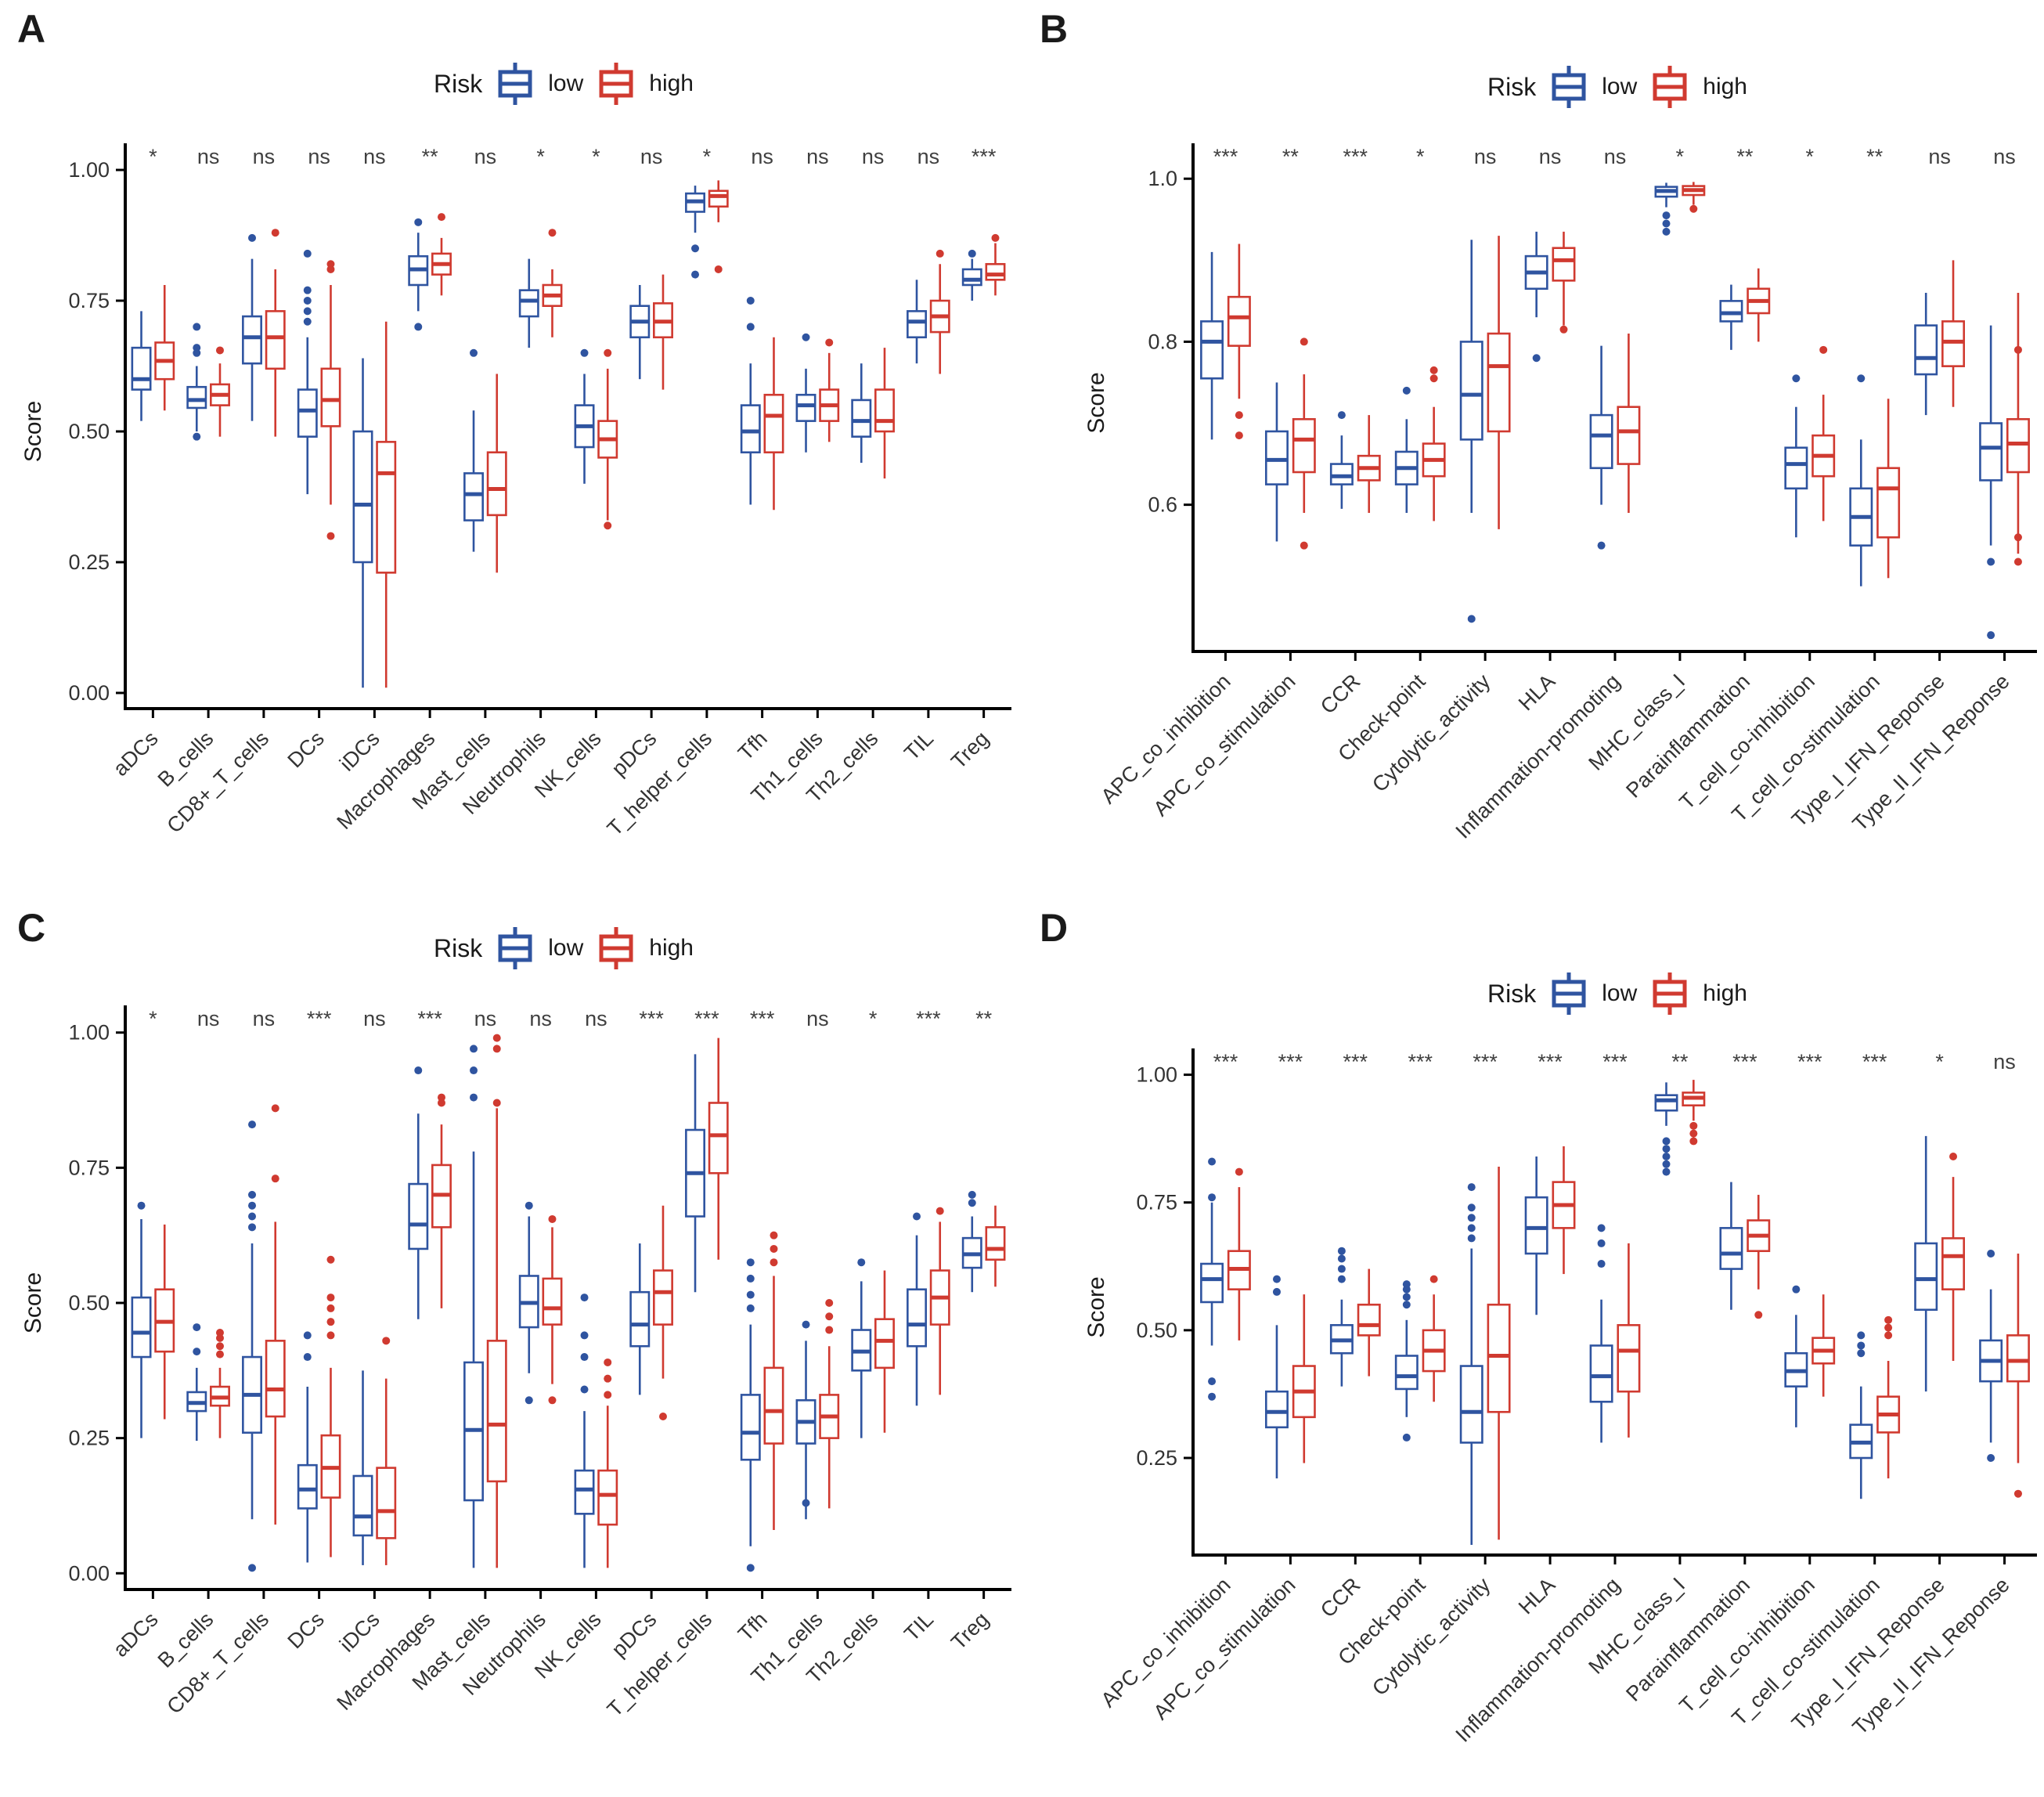  Describe the element at coordinates (528, 303) in the screenshot. I see `box-A-Neutrophils-low` at that location.